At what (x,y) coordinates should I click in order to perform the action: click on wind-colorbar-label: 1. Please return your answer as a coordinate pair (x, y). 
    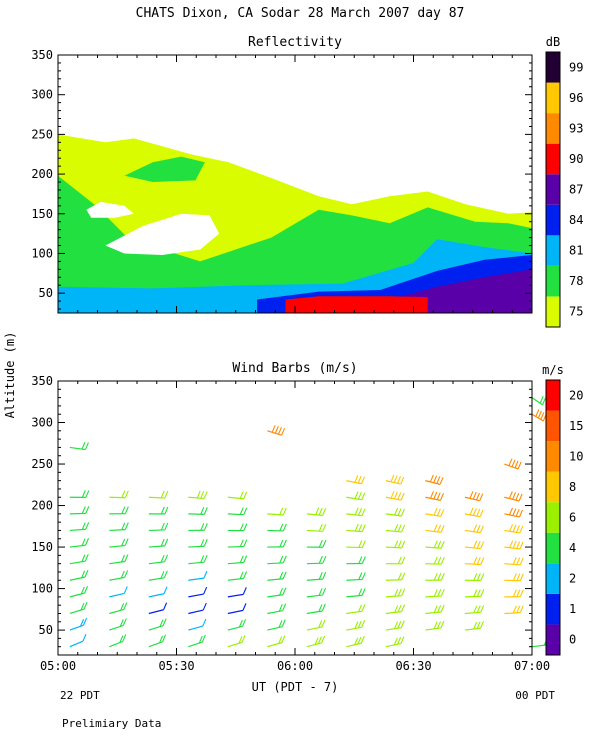
    Looking at the image, I should click on (572, 609).